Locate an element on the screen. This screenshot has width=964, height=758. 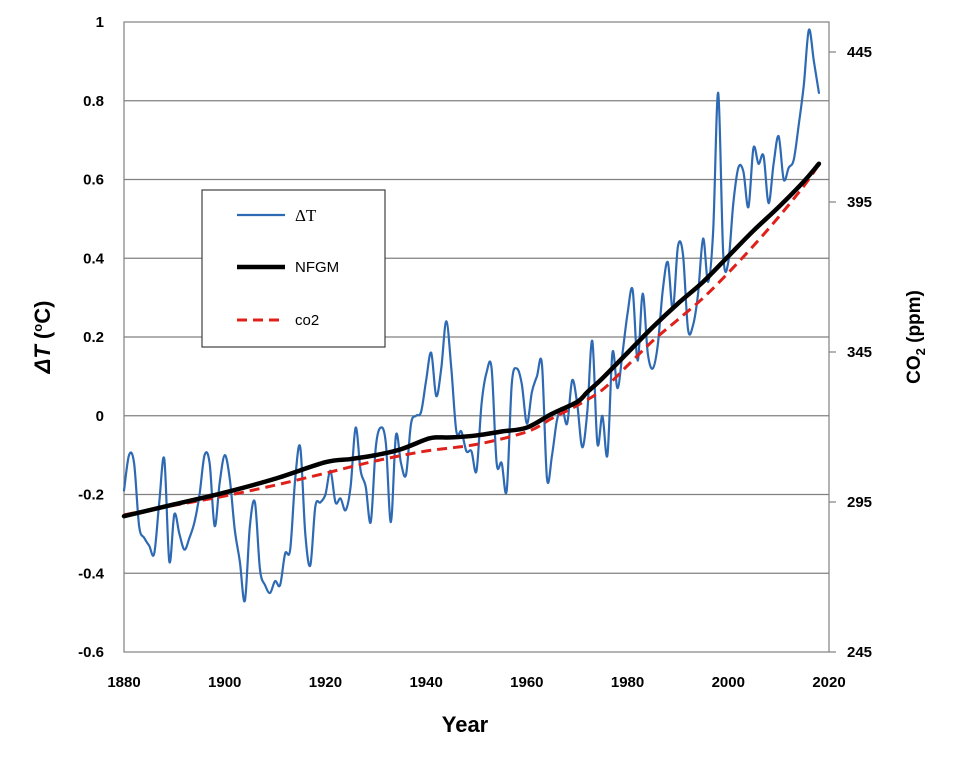
y-tick-label: -0.6 is located at coordinates (91, 652).